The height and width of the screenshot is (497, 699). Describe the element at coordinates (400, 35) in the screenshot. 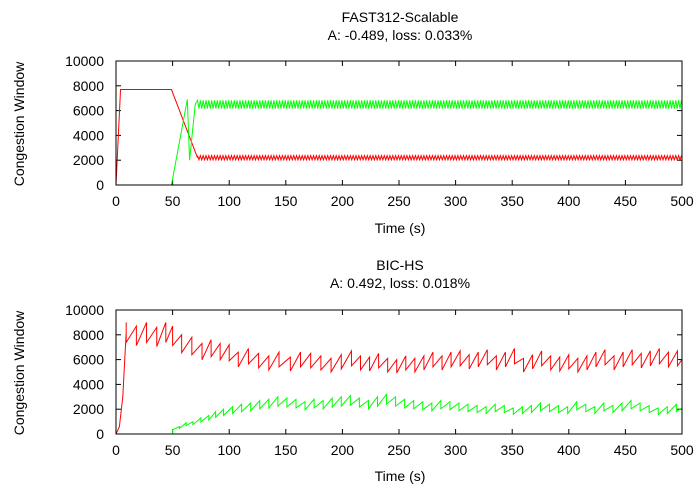

I see `chart-subtitle: A: -0.489, loss: 0.033%` at that location.